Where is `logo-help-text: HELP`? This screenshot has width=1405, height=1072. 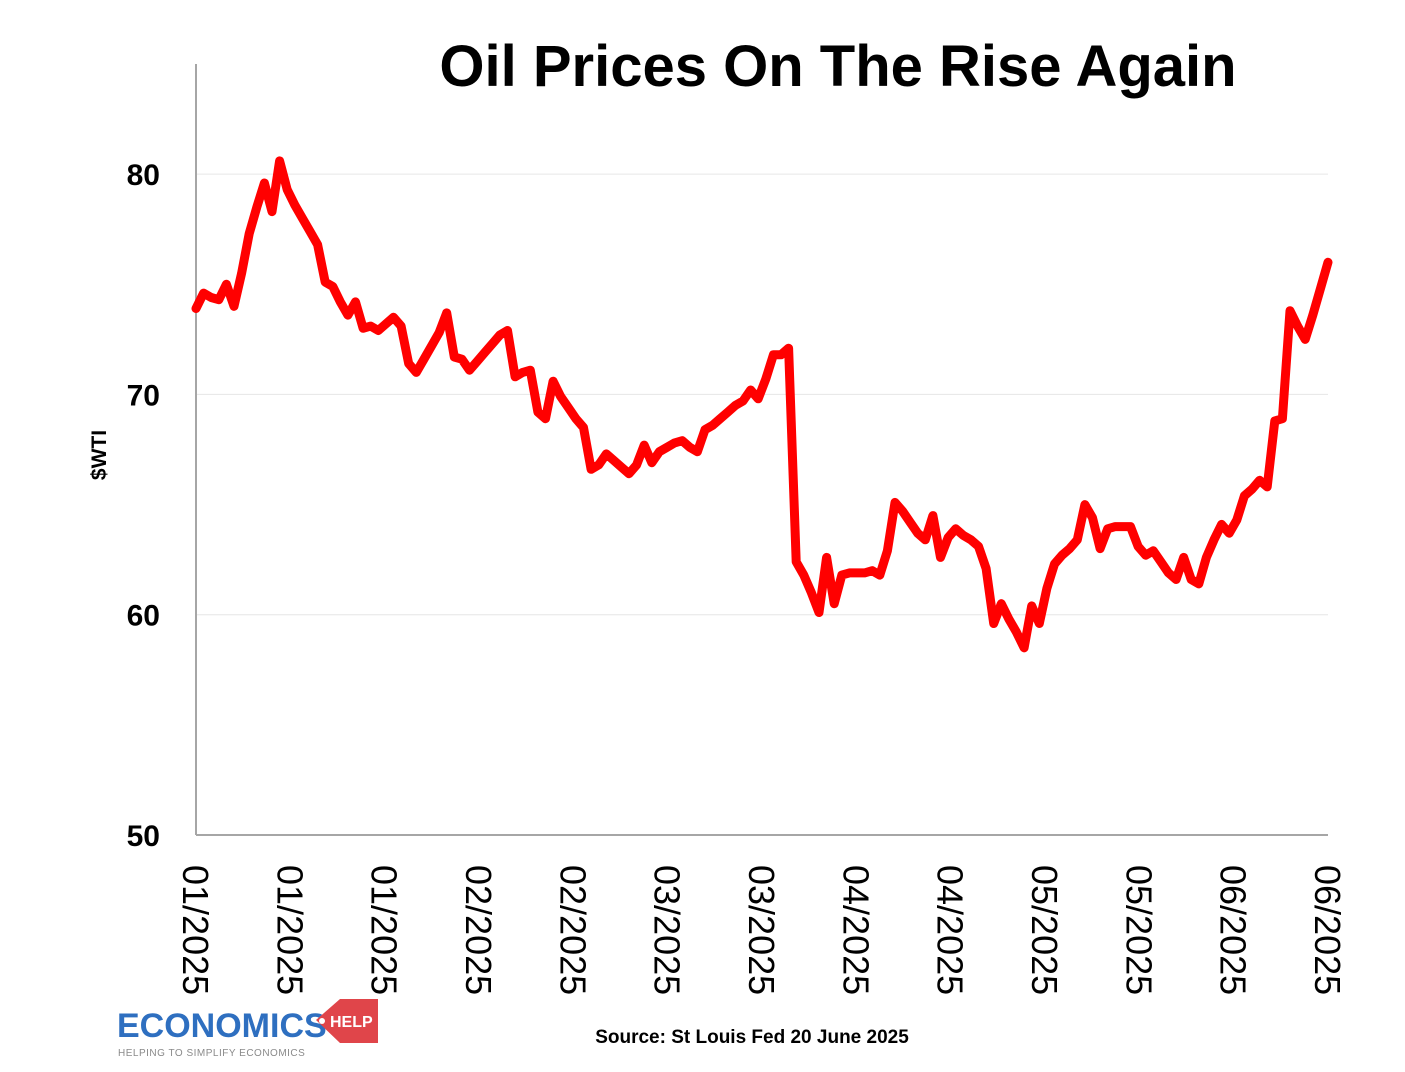 logo-help-text: HELP is located at coordinates (351, 1022).